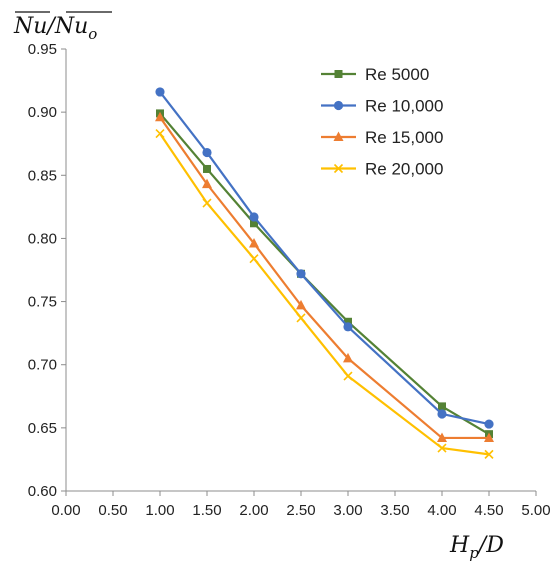 Image resolution: width=550 pixels, height=567 pixels. Describe the element at coordinates (404, 169) in the screenshot. I see `legend-label: Re 20,000` at that location.